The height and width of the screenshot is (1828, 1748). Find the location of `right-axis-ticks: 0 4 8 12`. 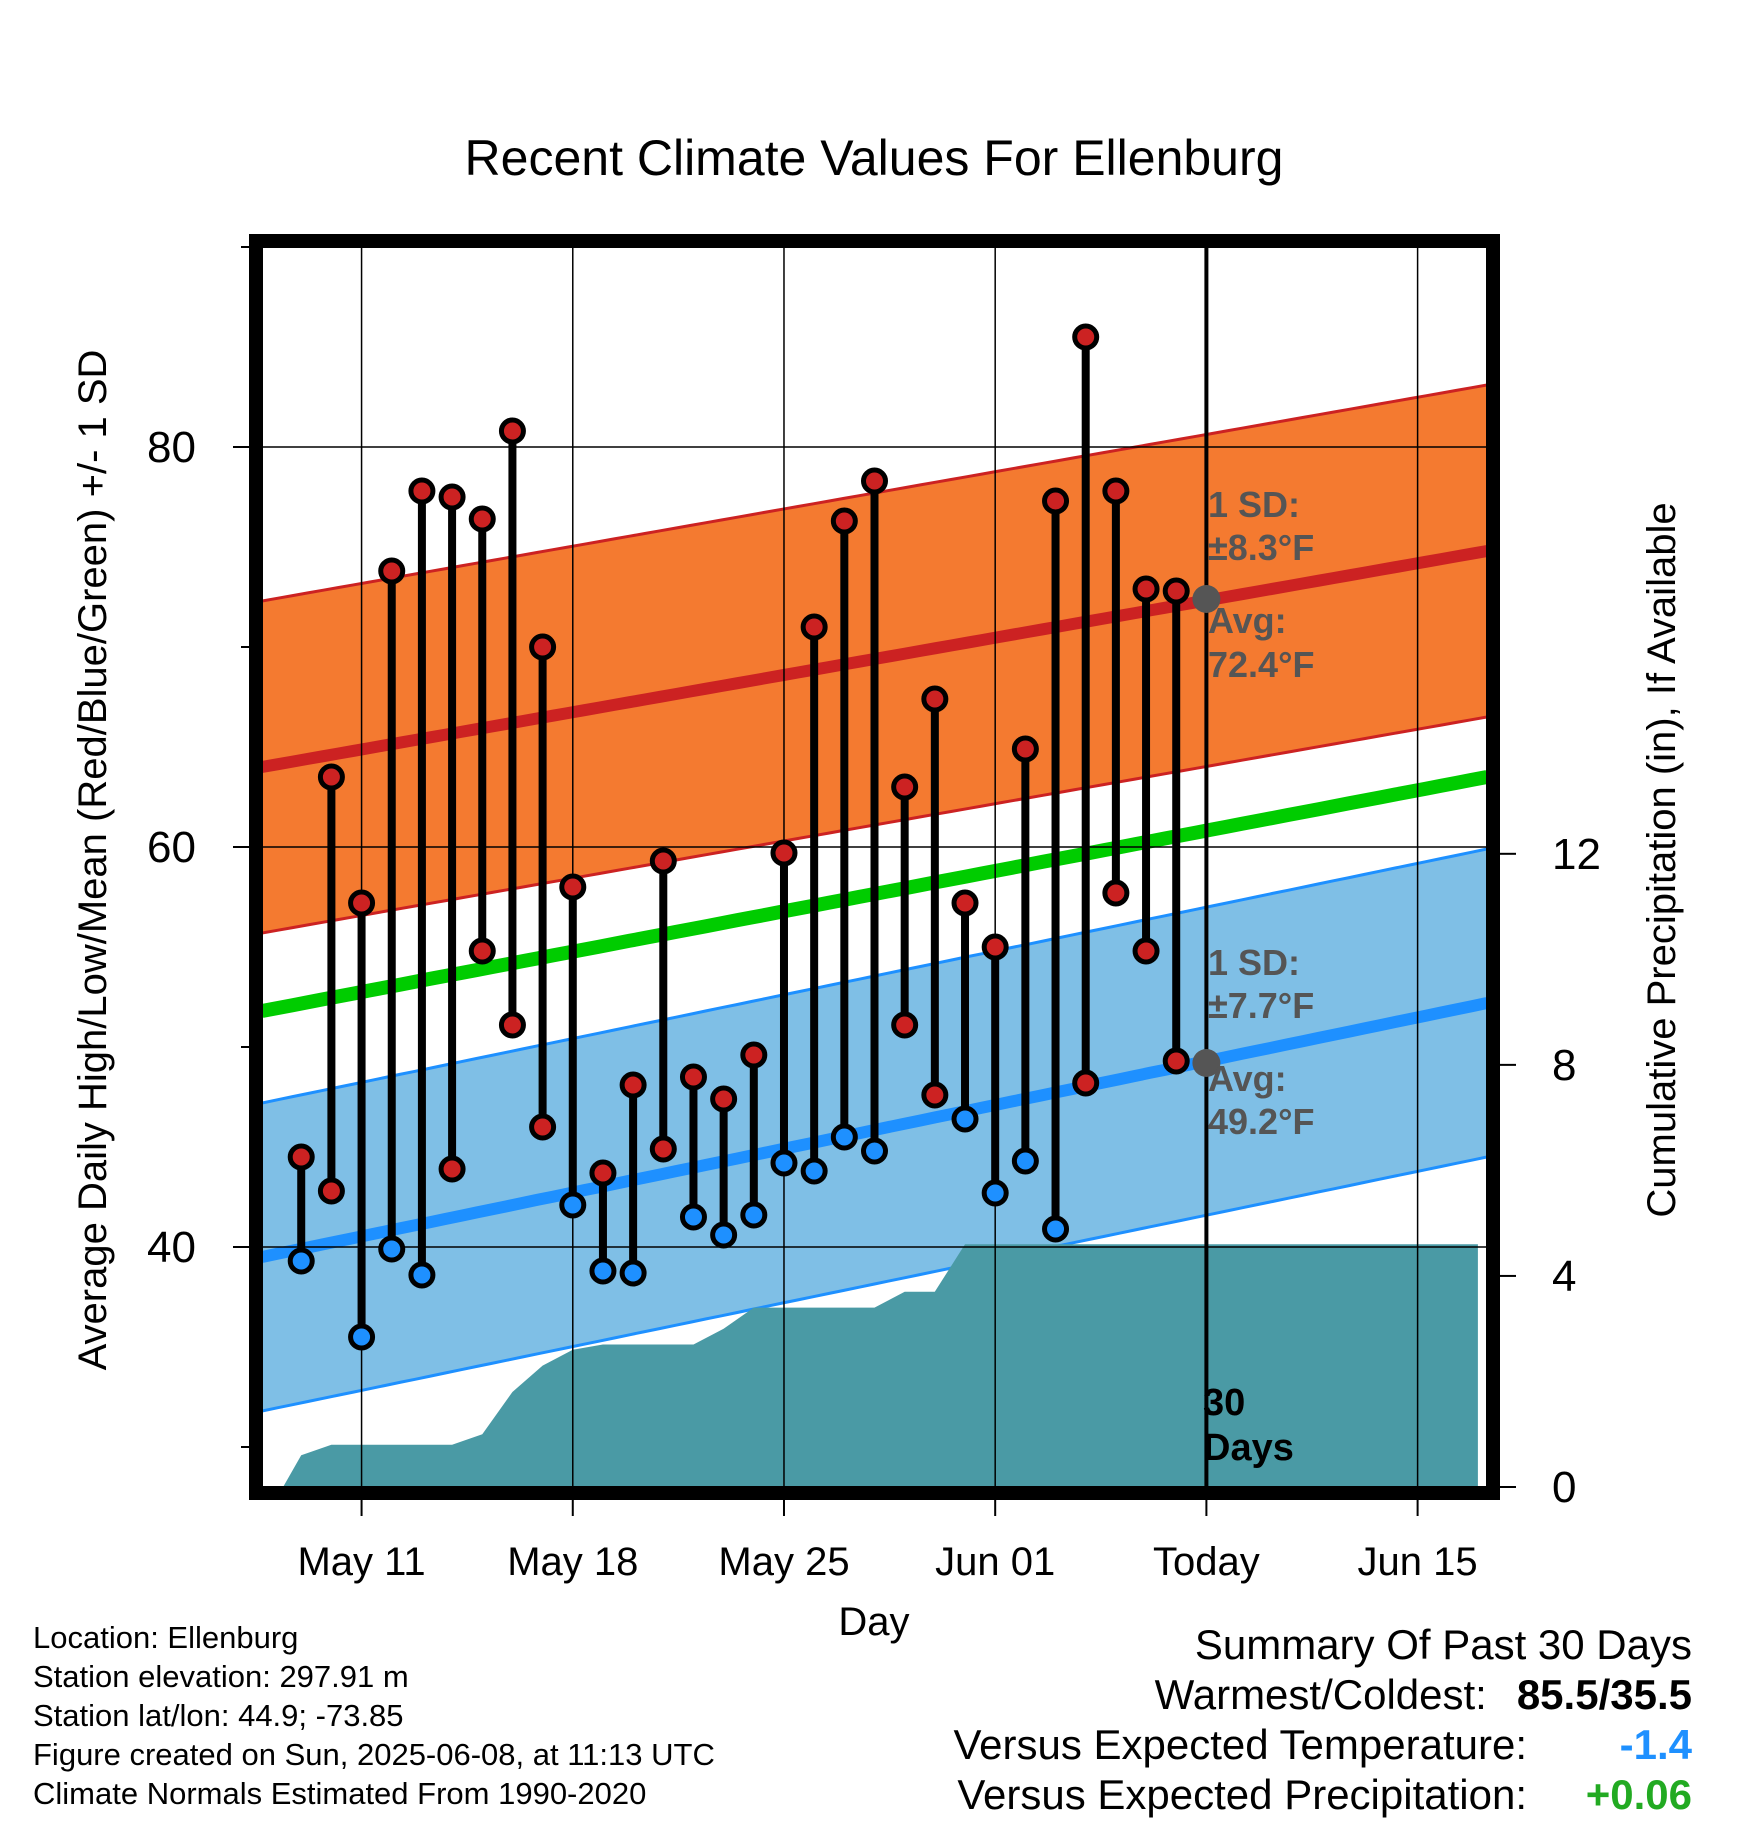

right-axis-ticks: 0 4 8 12 is located at coordinates (1550, 1171).